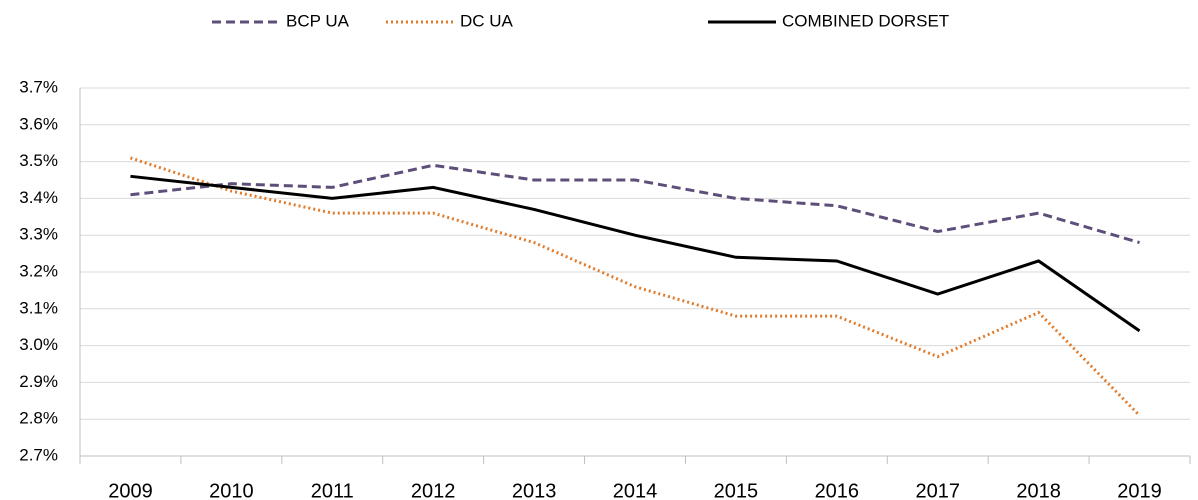 The height and width of the screenshot is (500, 1198). What do you see at coordinates (937, 490) in the screenshot?
I see `x-tick-label: 2017` at bounding box center [937, 490].